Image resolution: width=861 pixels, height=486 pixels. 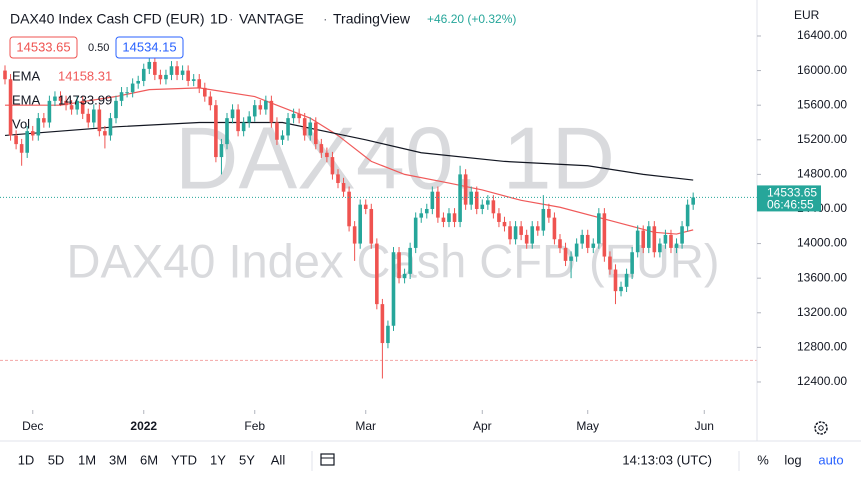 I want to click on range-button: YTD, so click(x=184, y=459).